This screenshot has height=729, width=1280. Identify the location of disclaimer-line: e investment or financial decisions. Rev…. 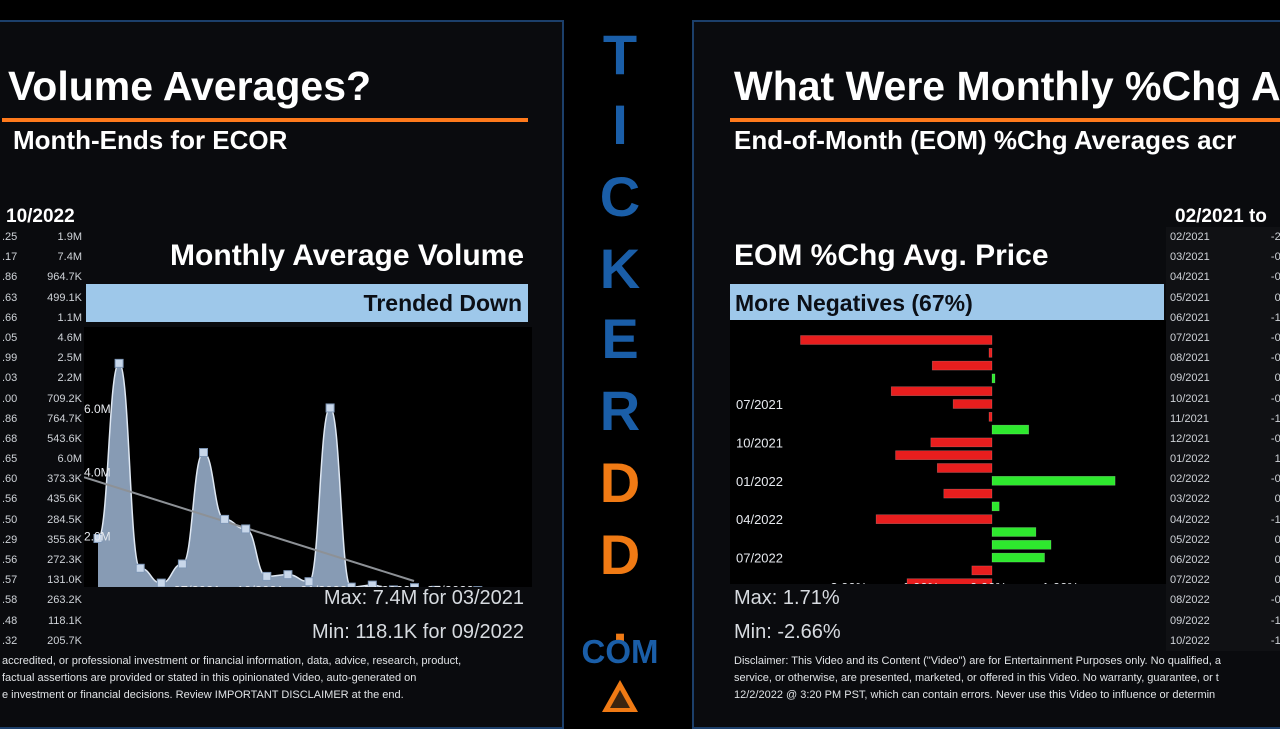
(231, 695).